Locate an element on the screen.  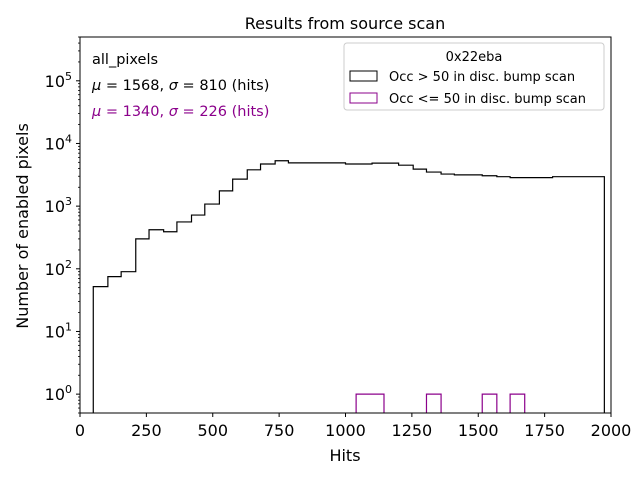
y-tick-label: 10² is located at coordinates (58, 268).